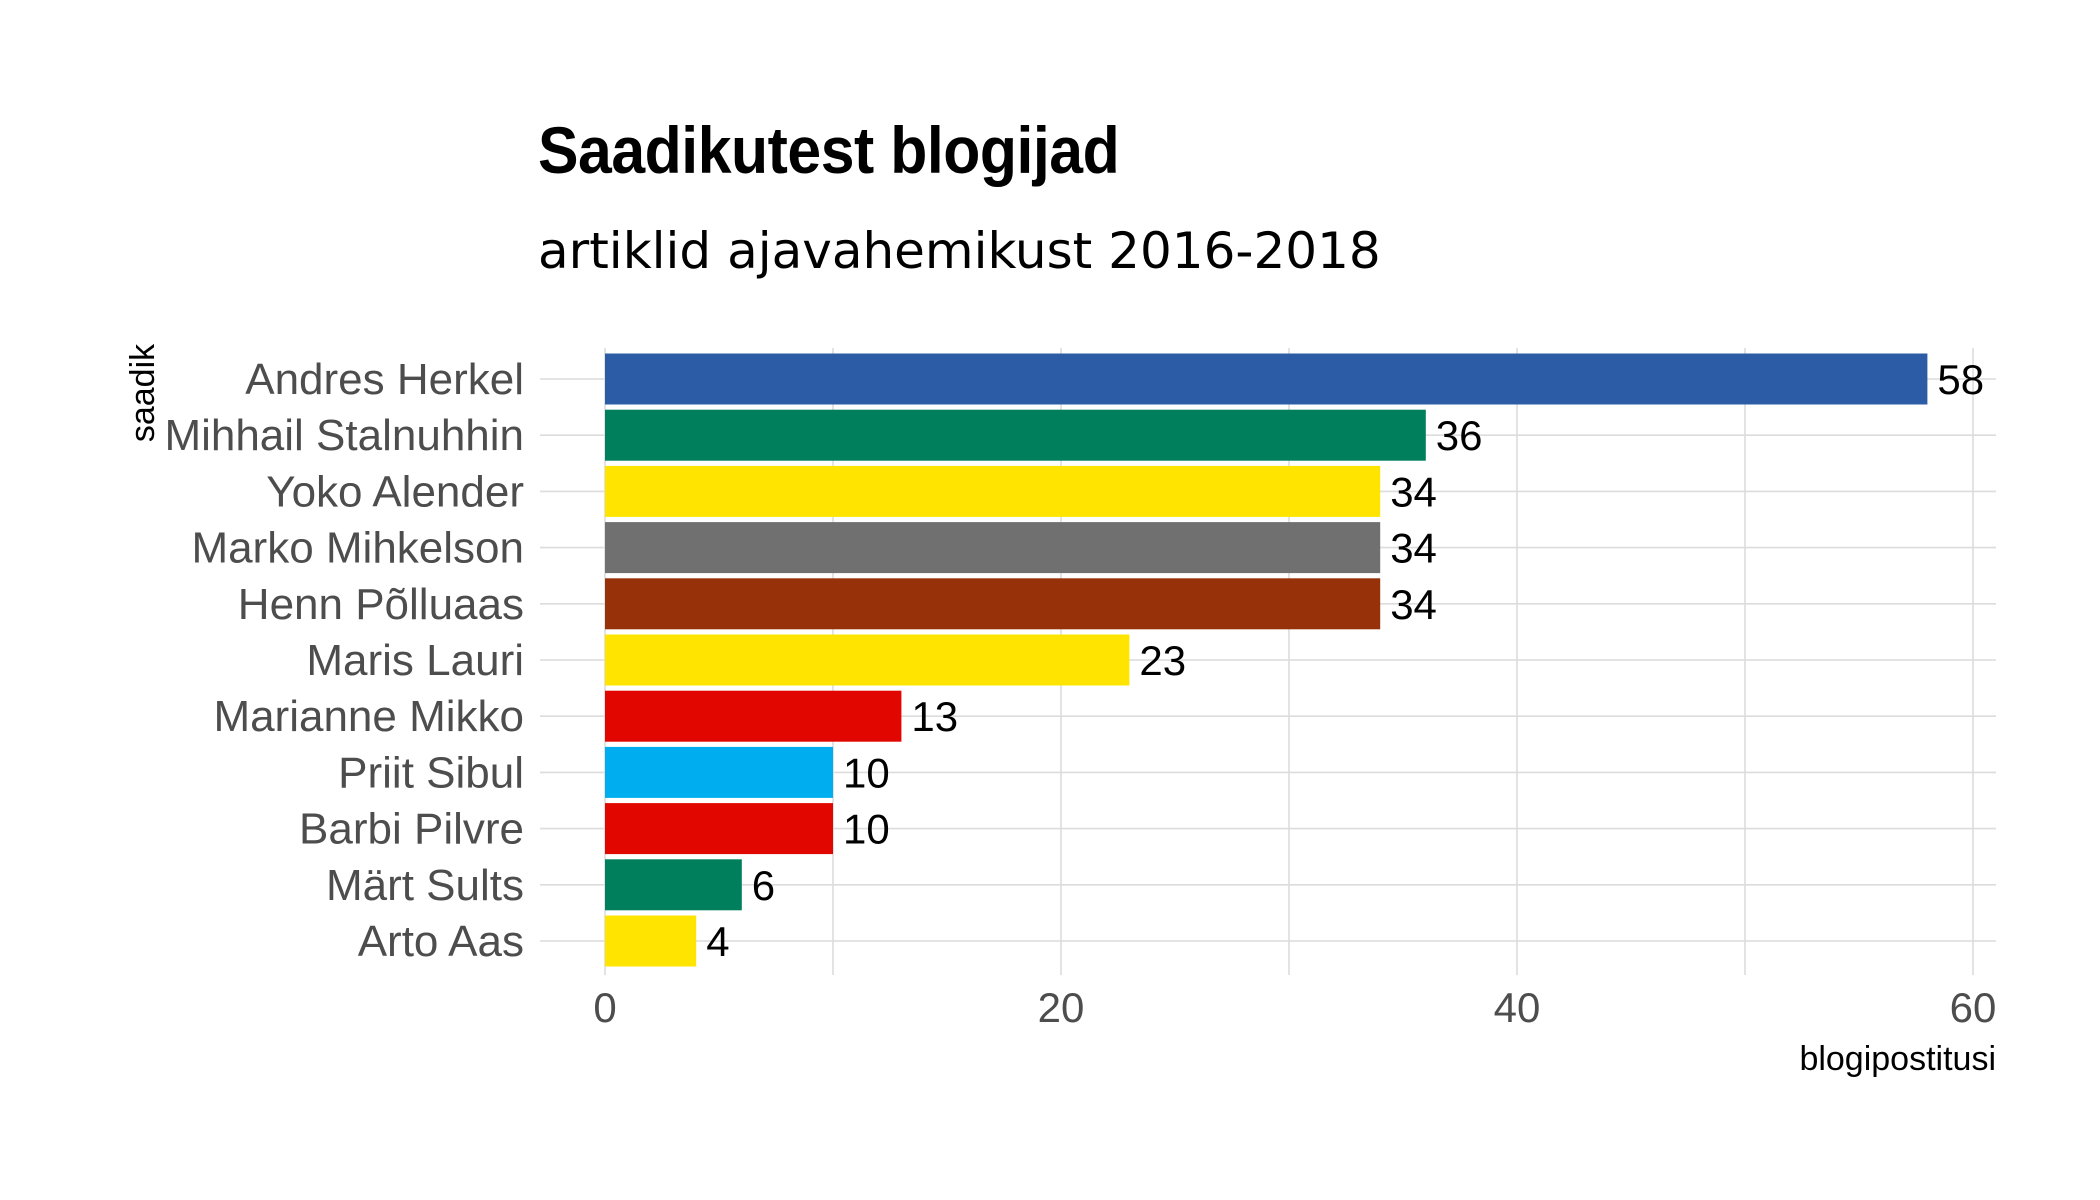 The height and width of the screenshot is (1200, 2100). Describe the element at coordinates (344, 435) in the screenshot. I see `y-tick-label: Mihhail Stalnuhhin` at that location.